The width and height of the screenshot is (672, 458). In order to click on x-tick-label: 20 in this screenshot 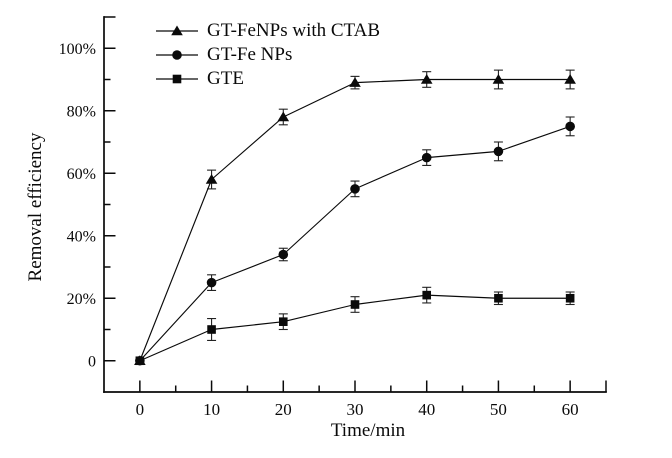, I will do `click(283, 409)`.